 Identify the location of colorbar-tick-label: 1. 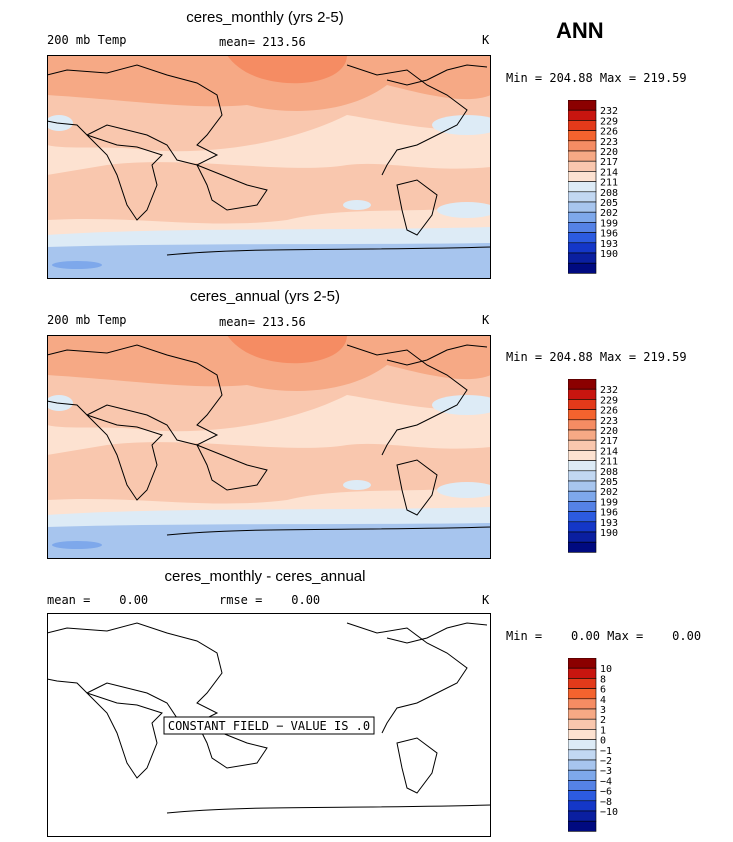
(603, 730).